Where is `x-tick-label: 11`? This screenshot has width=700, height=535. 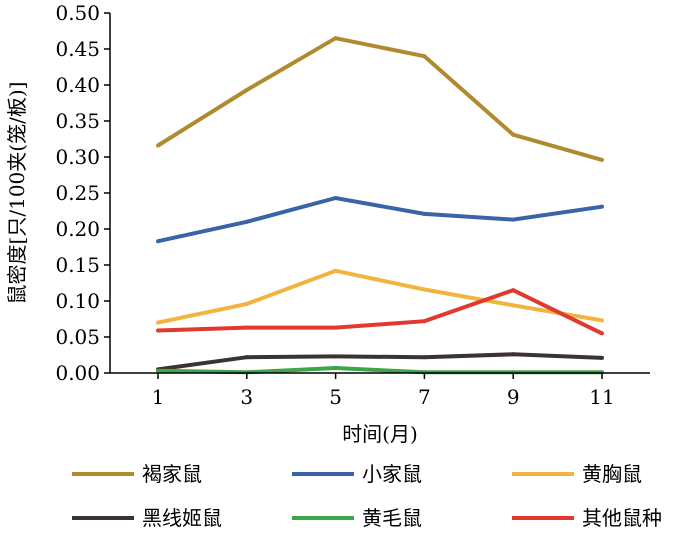 x-tick-label: 11 is located at coordinates (601, 397).